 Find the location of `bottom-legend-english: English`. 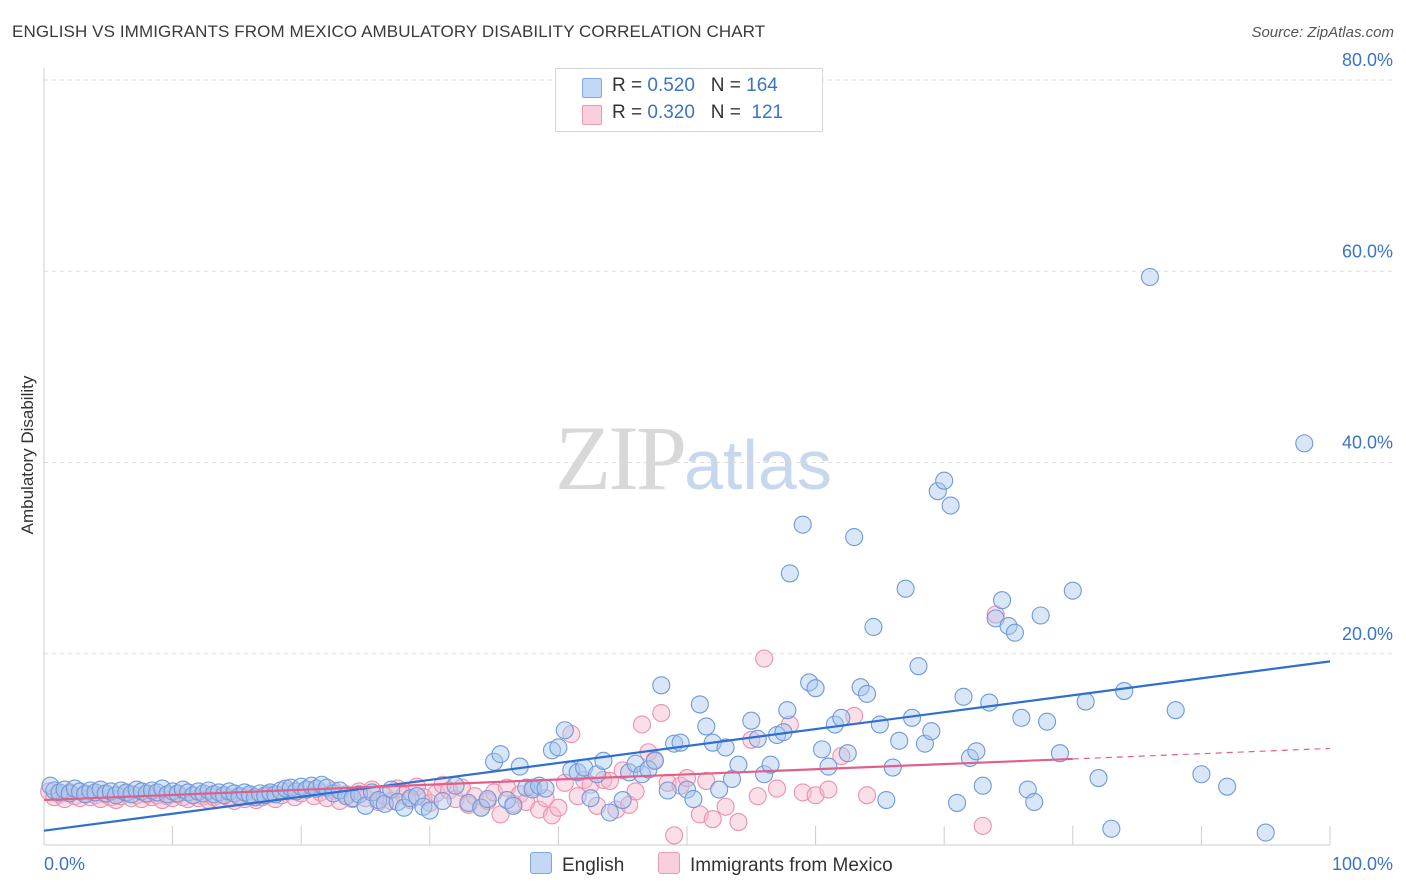

bottom-legend-english: English is located at coordinates (577, 864).